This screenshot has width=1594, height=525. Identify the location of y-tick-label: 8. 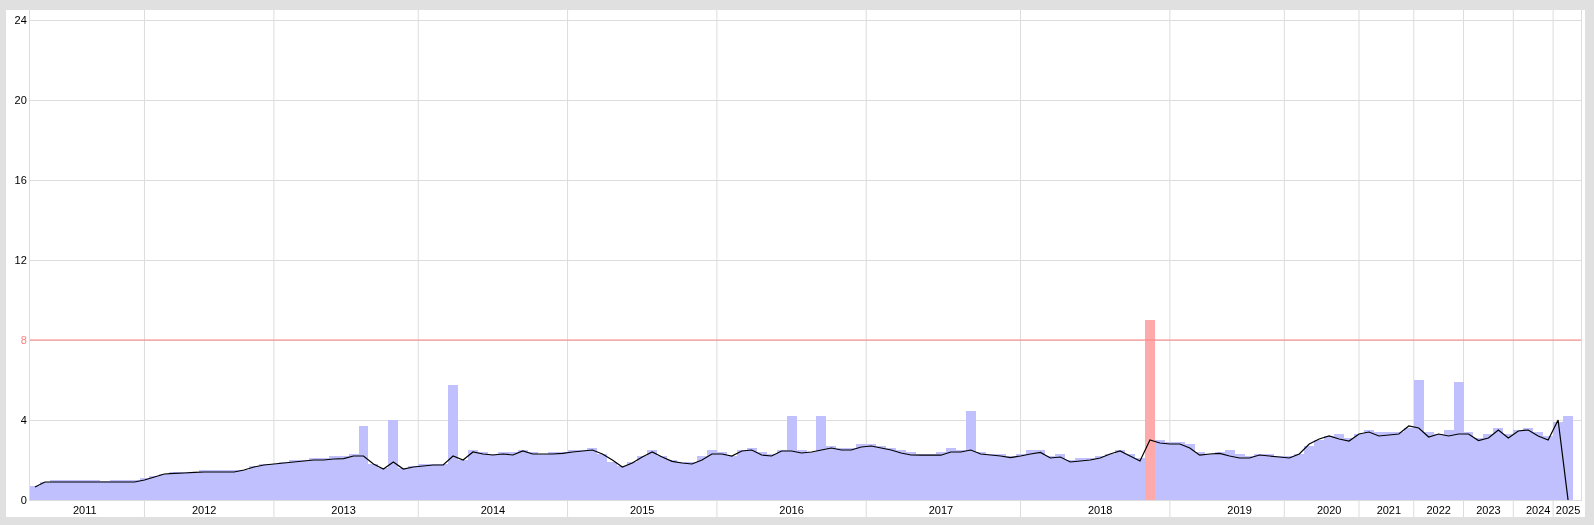
(23, 339).